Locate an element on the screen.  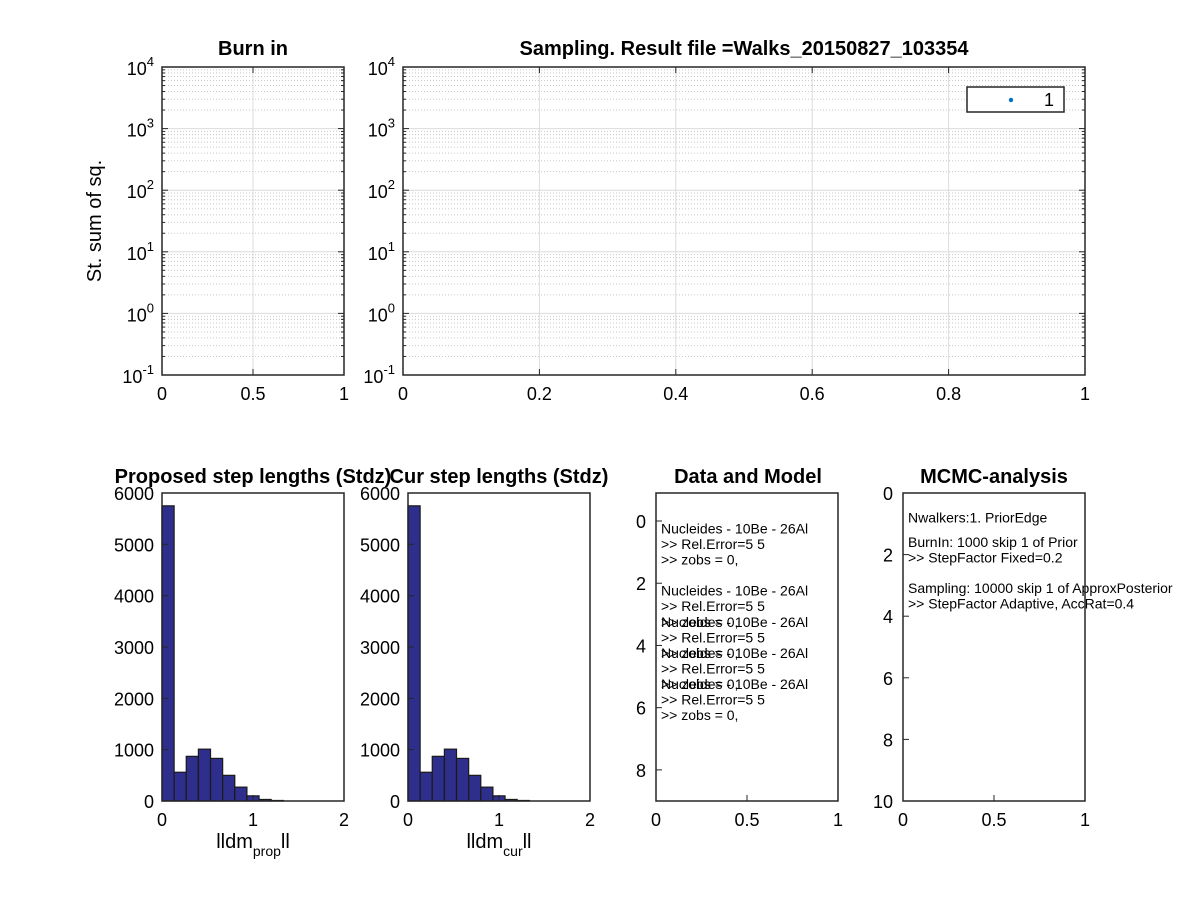
burn-in-title: Burn in is located at coordinates (253, 49).